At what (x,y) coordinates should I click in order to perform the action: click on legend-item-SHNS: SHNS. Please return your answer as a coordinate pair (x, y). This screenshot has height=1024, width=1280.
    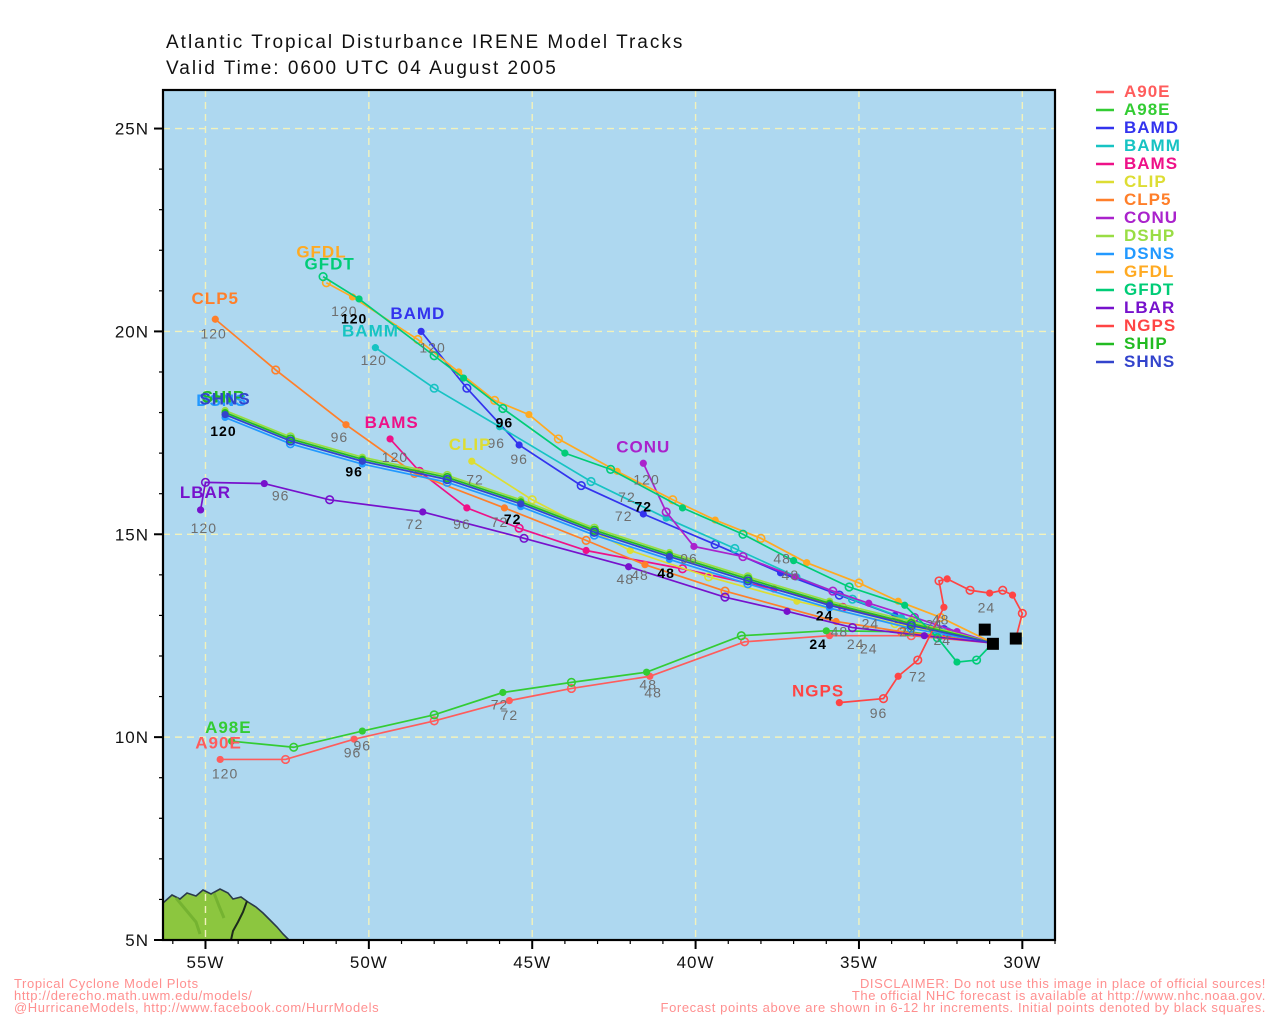
    Looking at the image, I should click on (1135, 361).